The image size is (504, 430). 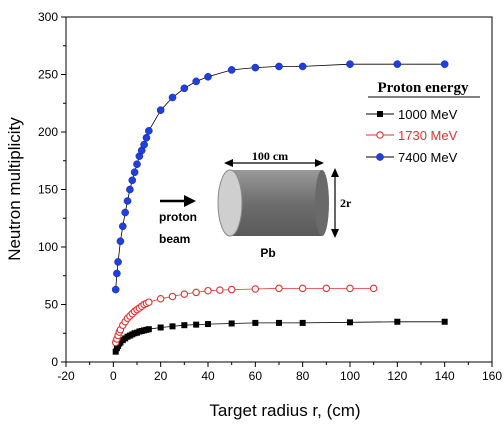 What do you see at coordinates (428, 157) in the screenshot?
I see `legend-label: 7400 MeV` at bounding box center [428, 157].